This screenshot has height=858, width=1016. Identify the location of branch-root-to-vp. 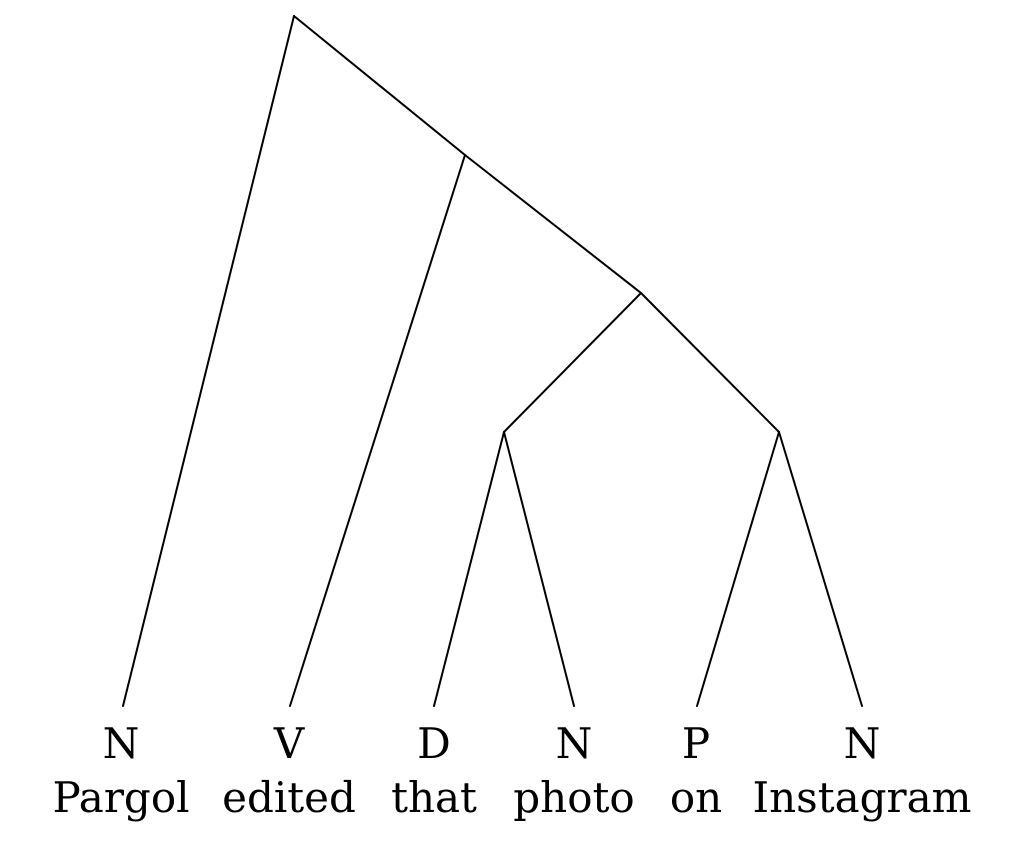
(379, 85).